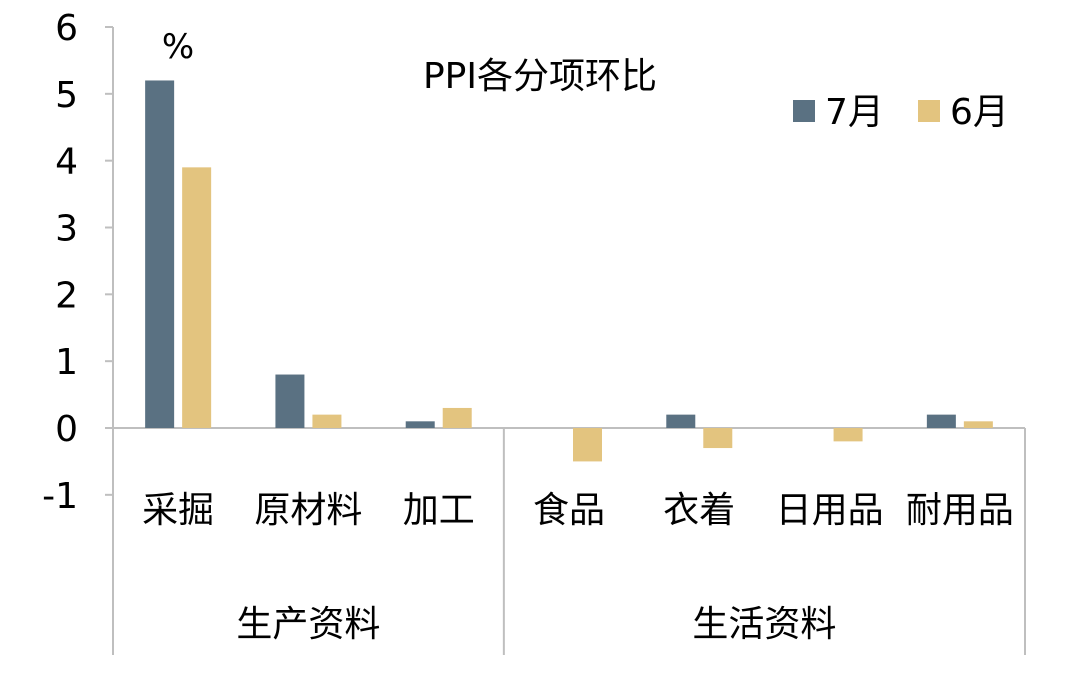 The image size is (1080, 688). What do you see at coordinates (178, 510) in the screenshot?
I see `category-label: 采掘` at bounding box center [178, 510].